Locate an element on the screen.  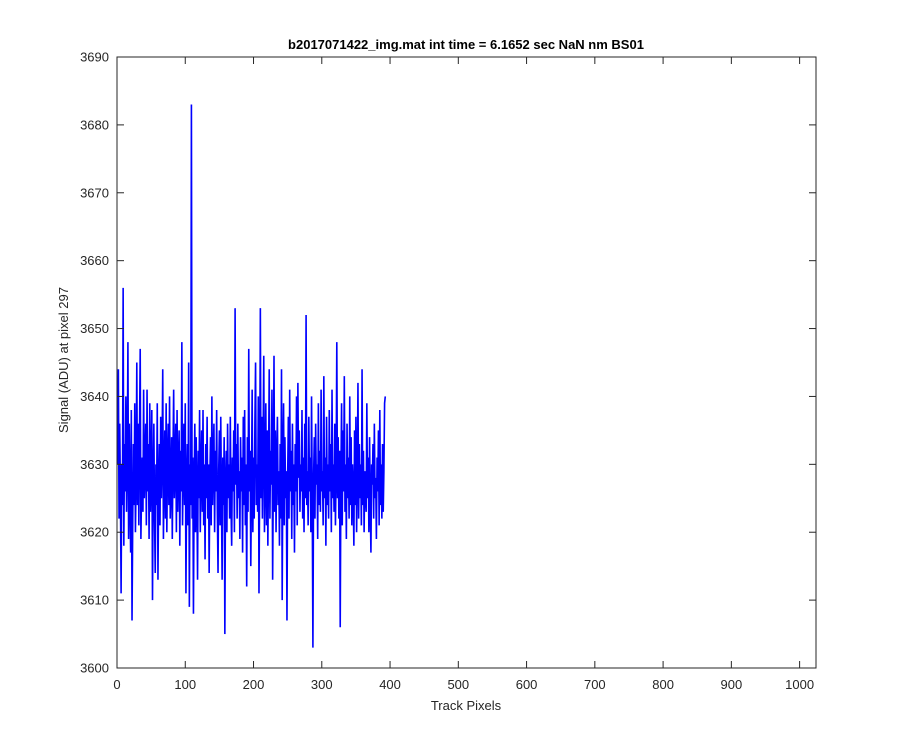
x-tick-label: 500 is located at coordinates (458, 684).